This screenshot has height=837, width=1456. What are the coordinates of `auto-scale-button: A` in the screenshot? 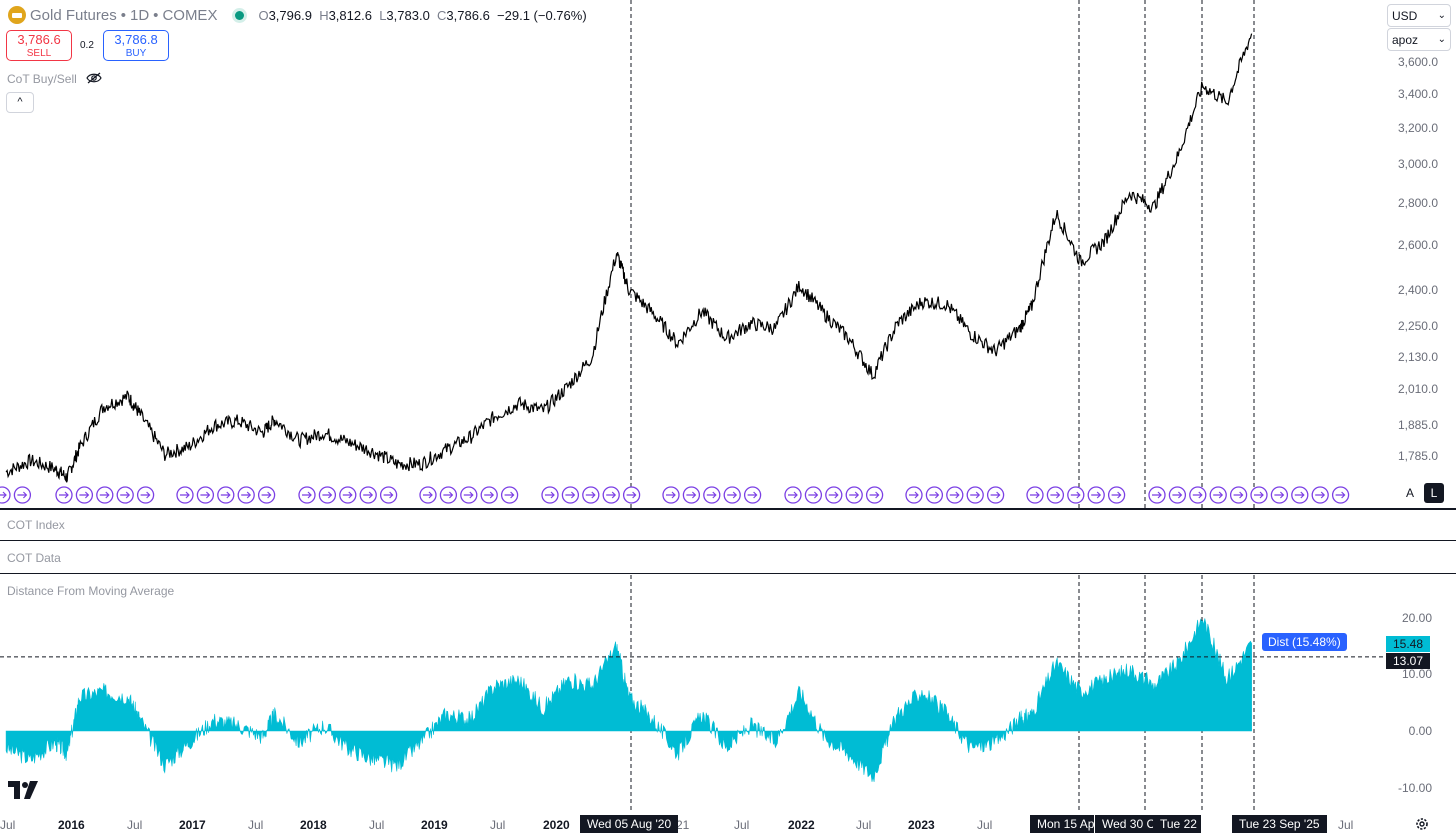 It's located at (1409, 493).